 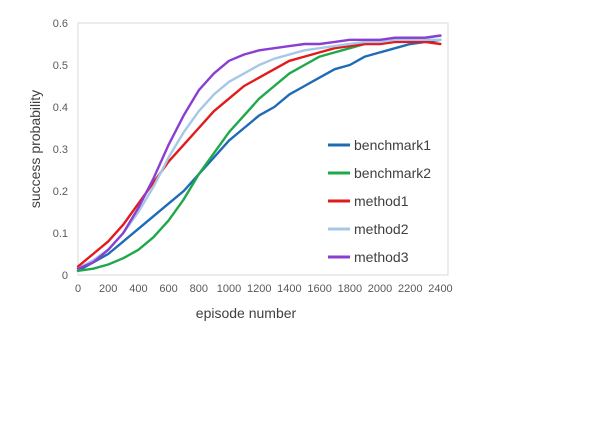 What do you see at coordinates (380, 289) in the screenshot?
I see `x-tick-label: 2000` at bounding box center [380, 289].